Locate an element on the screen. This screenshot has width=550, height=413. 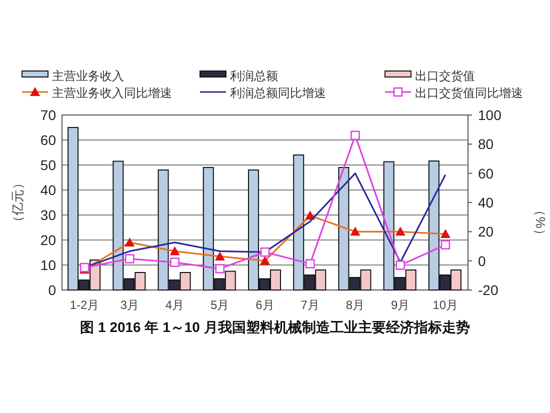
y2-tick-label: -20 is located at coordinates (488, 290).